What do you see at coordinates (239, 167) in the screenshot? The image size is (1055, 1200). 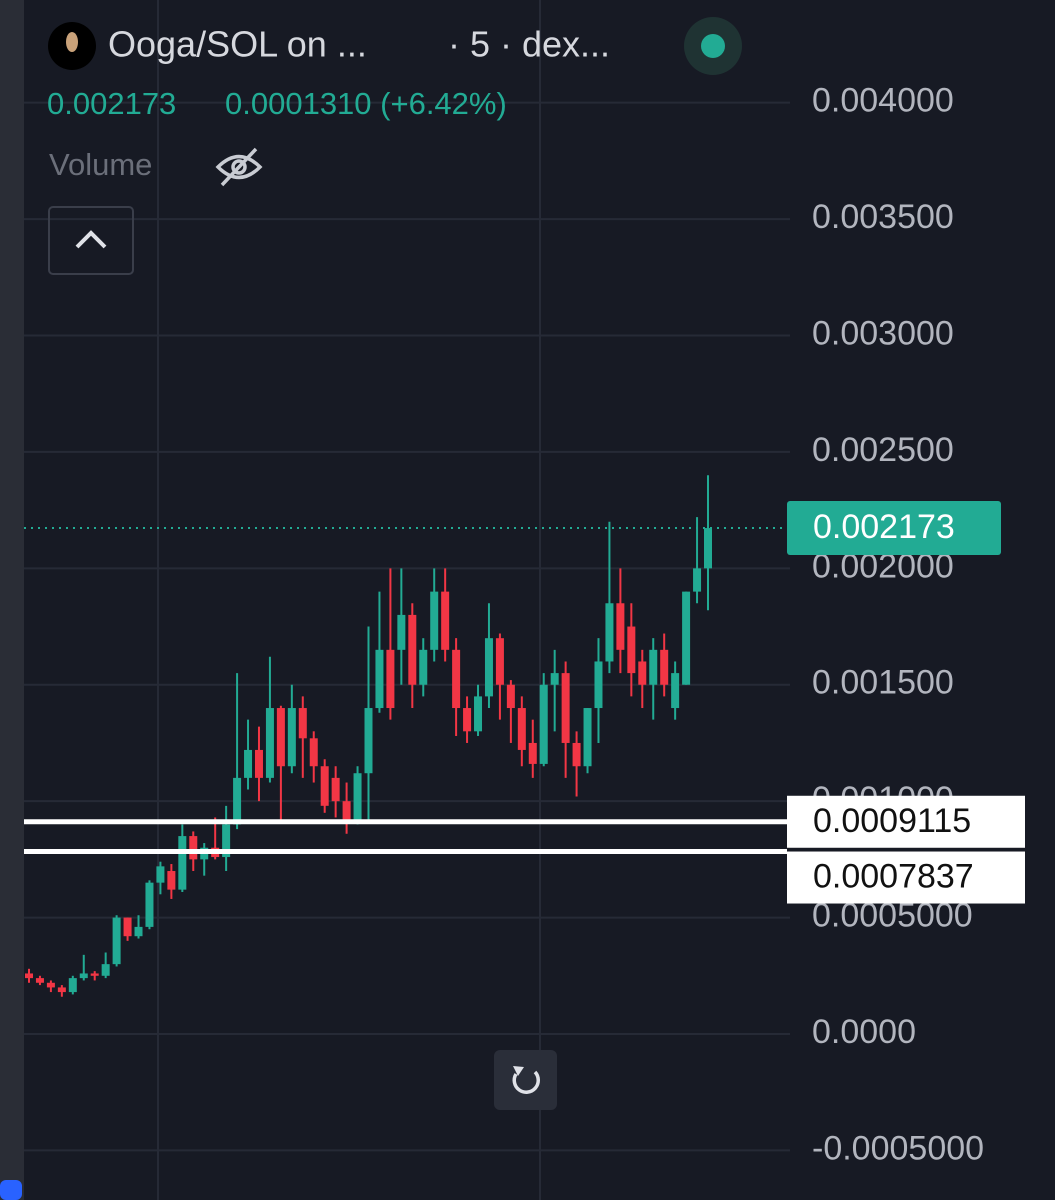 I see `hide-volume-icon` at bounding box center [239, 167].